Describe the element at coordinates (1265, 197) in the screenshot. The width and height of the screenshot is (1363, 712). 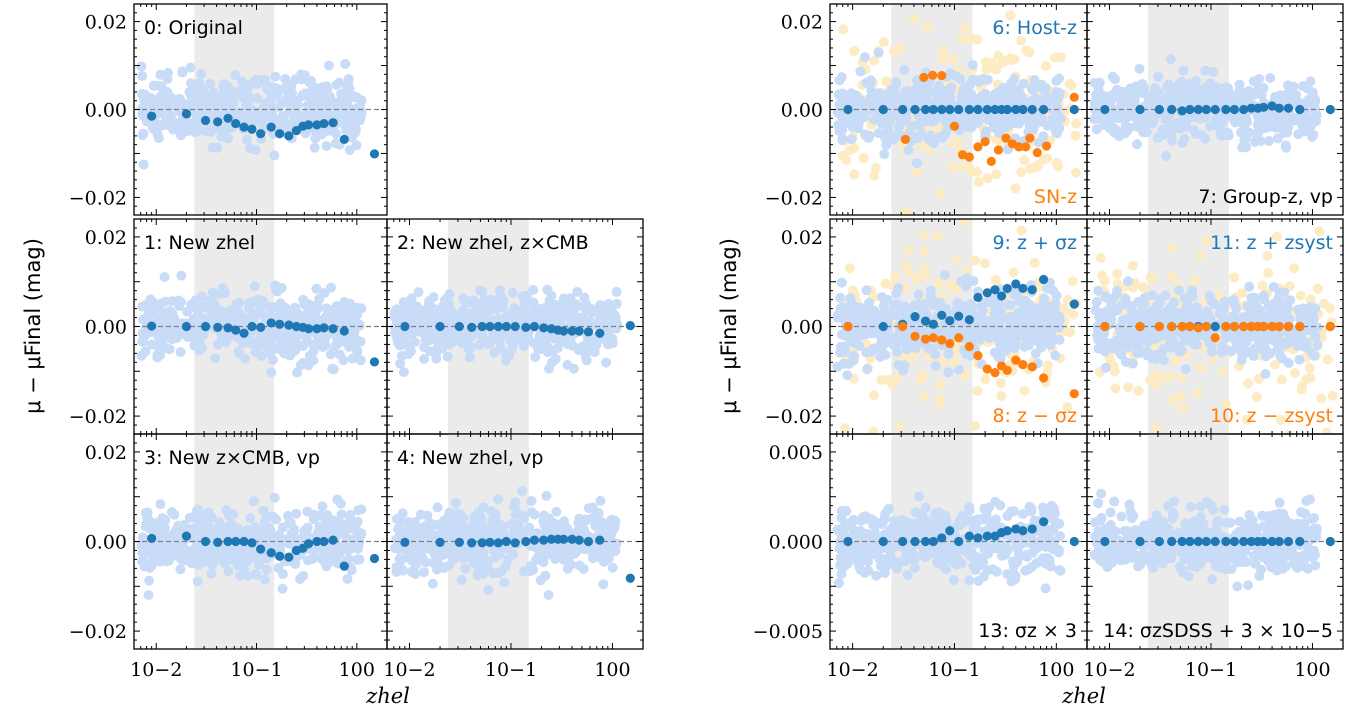
I see `panel-label: 7: Group-z, vp` at that location.